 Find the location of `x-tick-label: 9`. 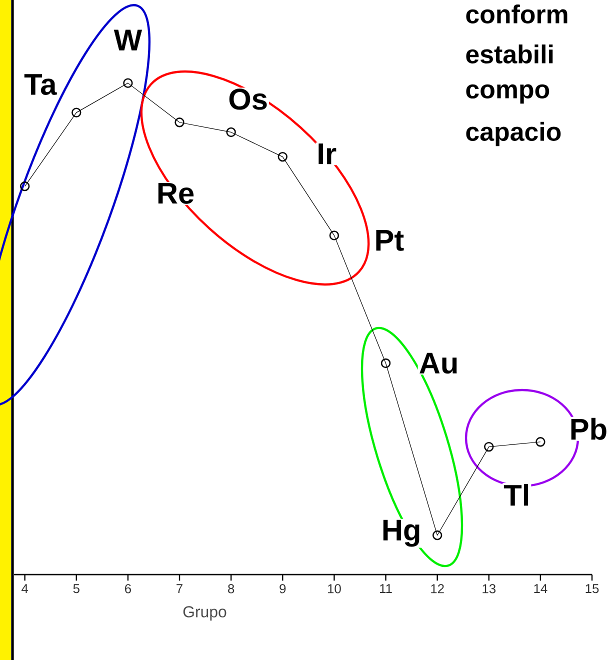

x-tick-label: 9 is located at coordinates (283, 589).